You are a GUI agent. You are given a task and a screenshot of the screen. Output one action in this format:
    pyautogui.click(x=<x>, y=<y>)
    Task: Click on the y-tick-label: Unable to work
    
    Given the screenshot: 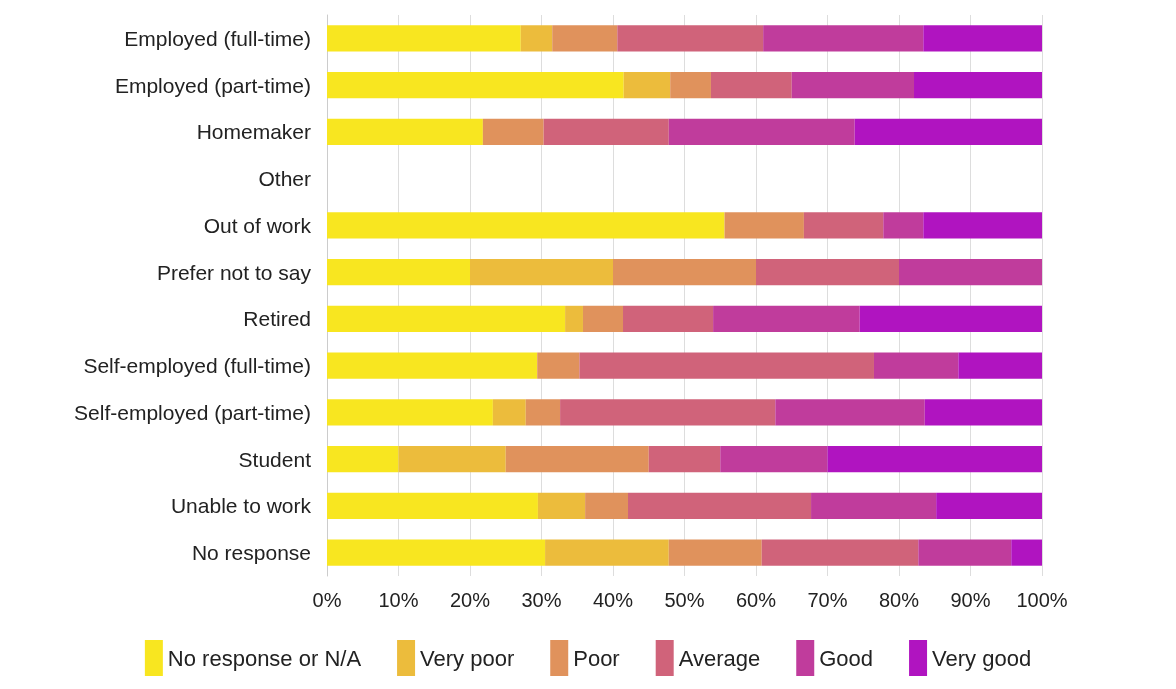 What is the action you would take?
    pyautogui.click(x=241, y=506)
    